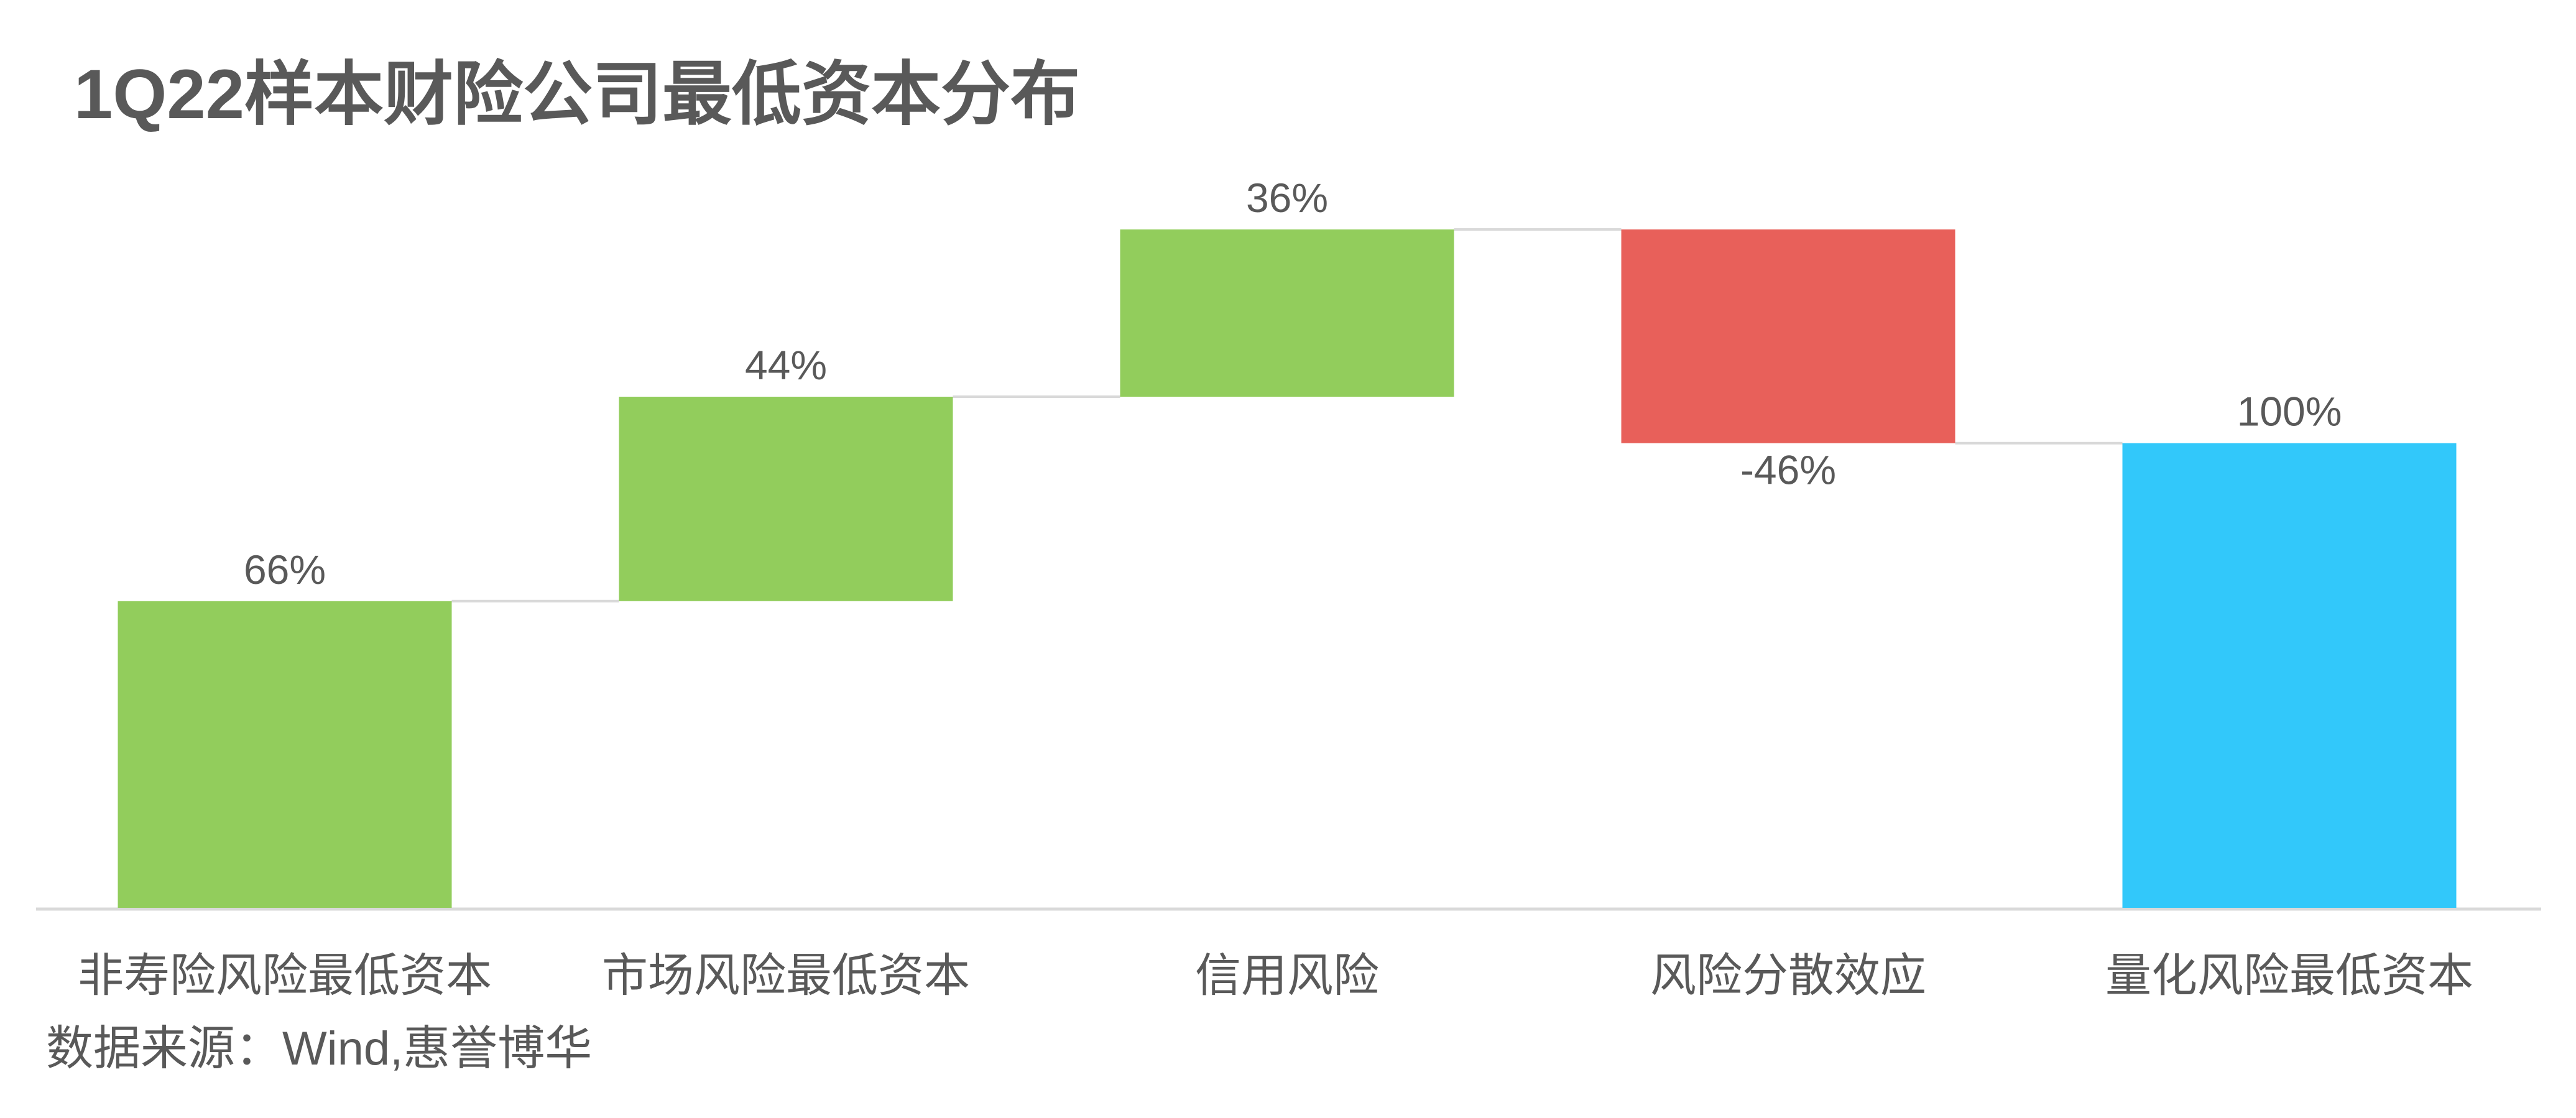 This screenshot has height=1118, width=2576. What do you see at coordinates (577, 94) in the screenshot?
I see `chart-title: 1Q22样本财险公司最低资本分布` at bounding box center [577, 94].